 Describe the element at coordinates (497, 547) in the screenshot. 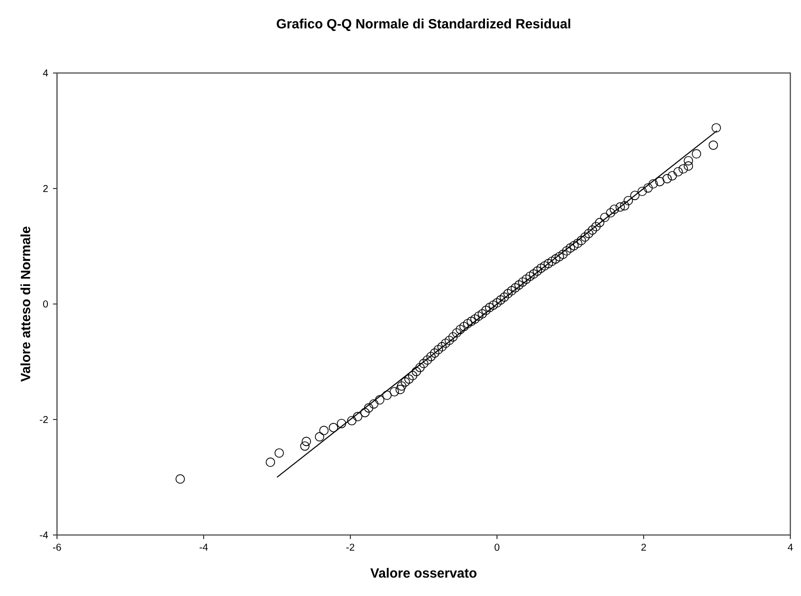

I see `x-tick-label: 0` at that location.